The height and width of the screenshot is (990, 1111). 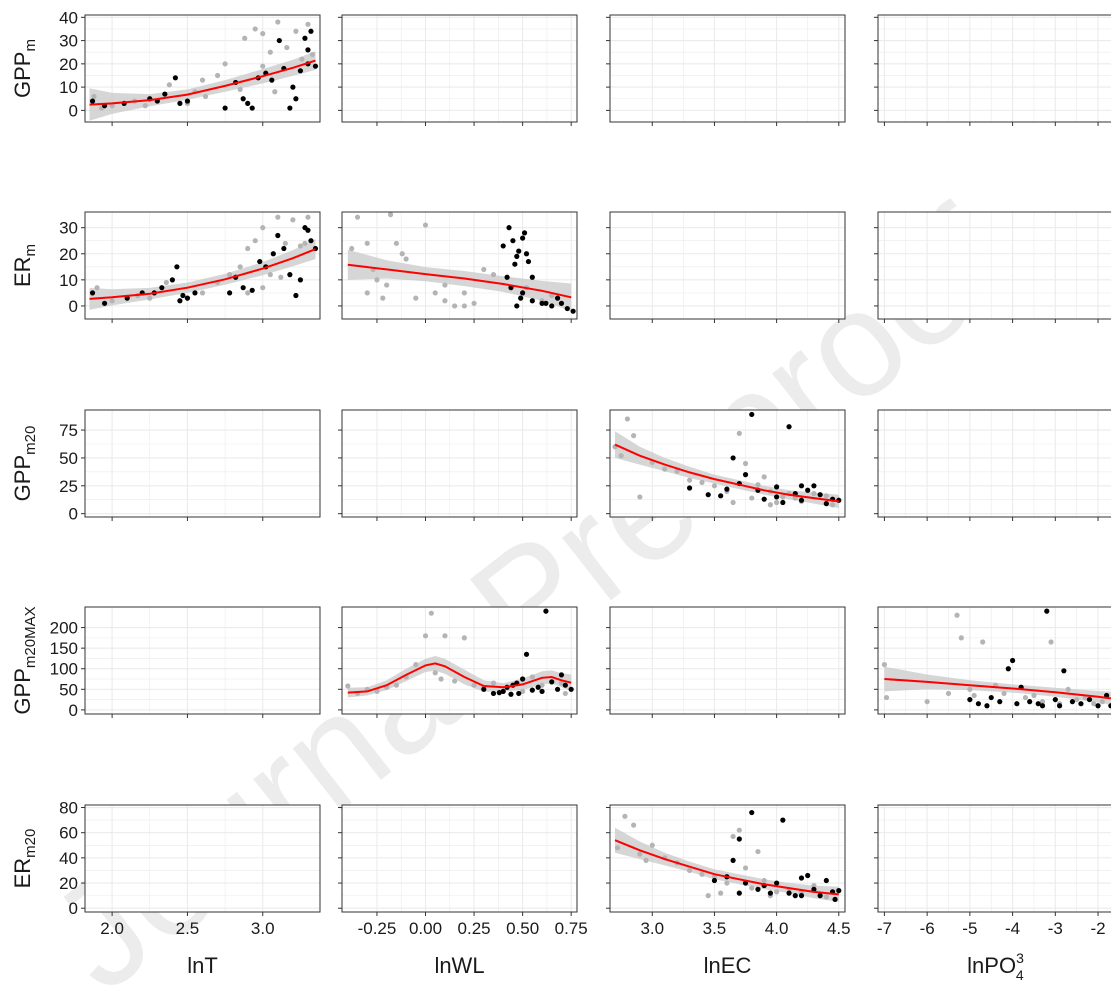 I want to click on panel-r0-c0: 0 10 20 30 40, so click(x=190, y=67).